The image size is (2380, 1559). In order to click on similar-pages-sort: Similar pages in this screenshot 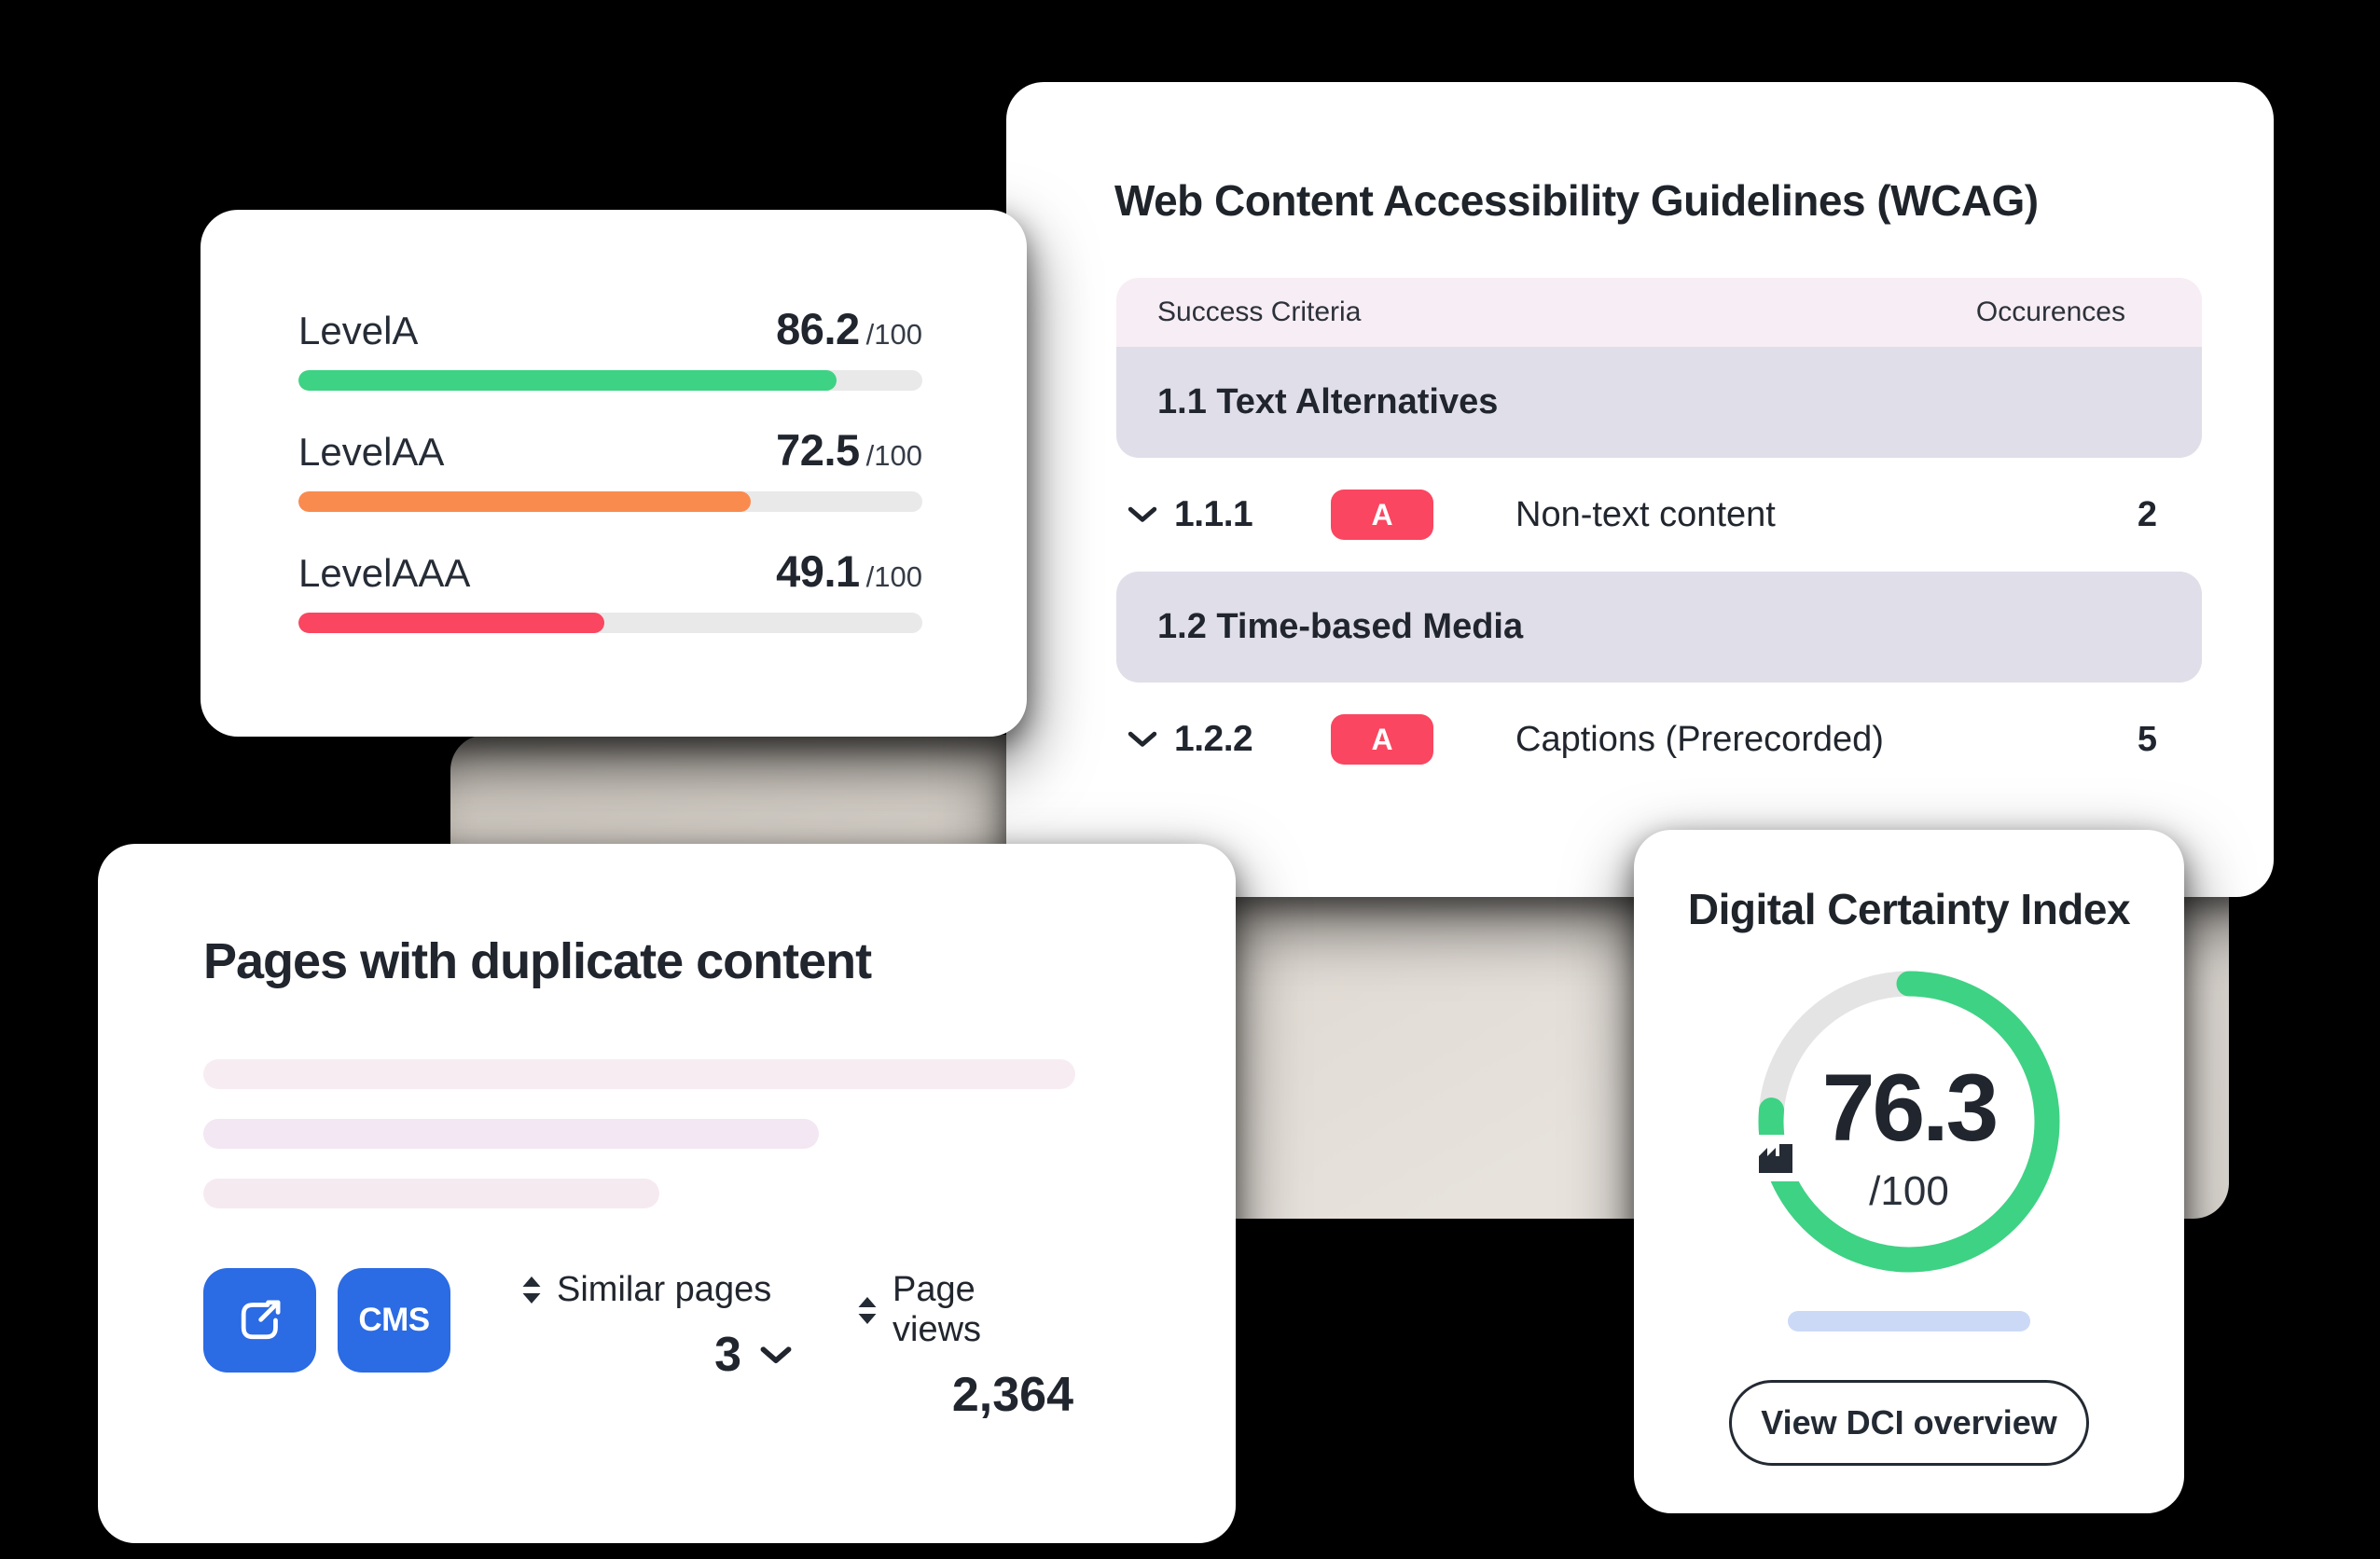, I will do `click(656, 1290)`.